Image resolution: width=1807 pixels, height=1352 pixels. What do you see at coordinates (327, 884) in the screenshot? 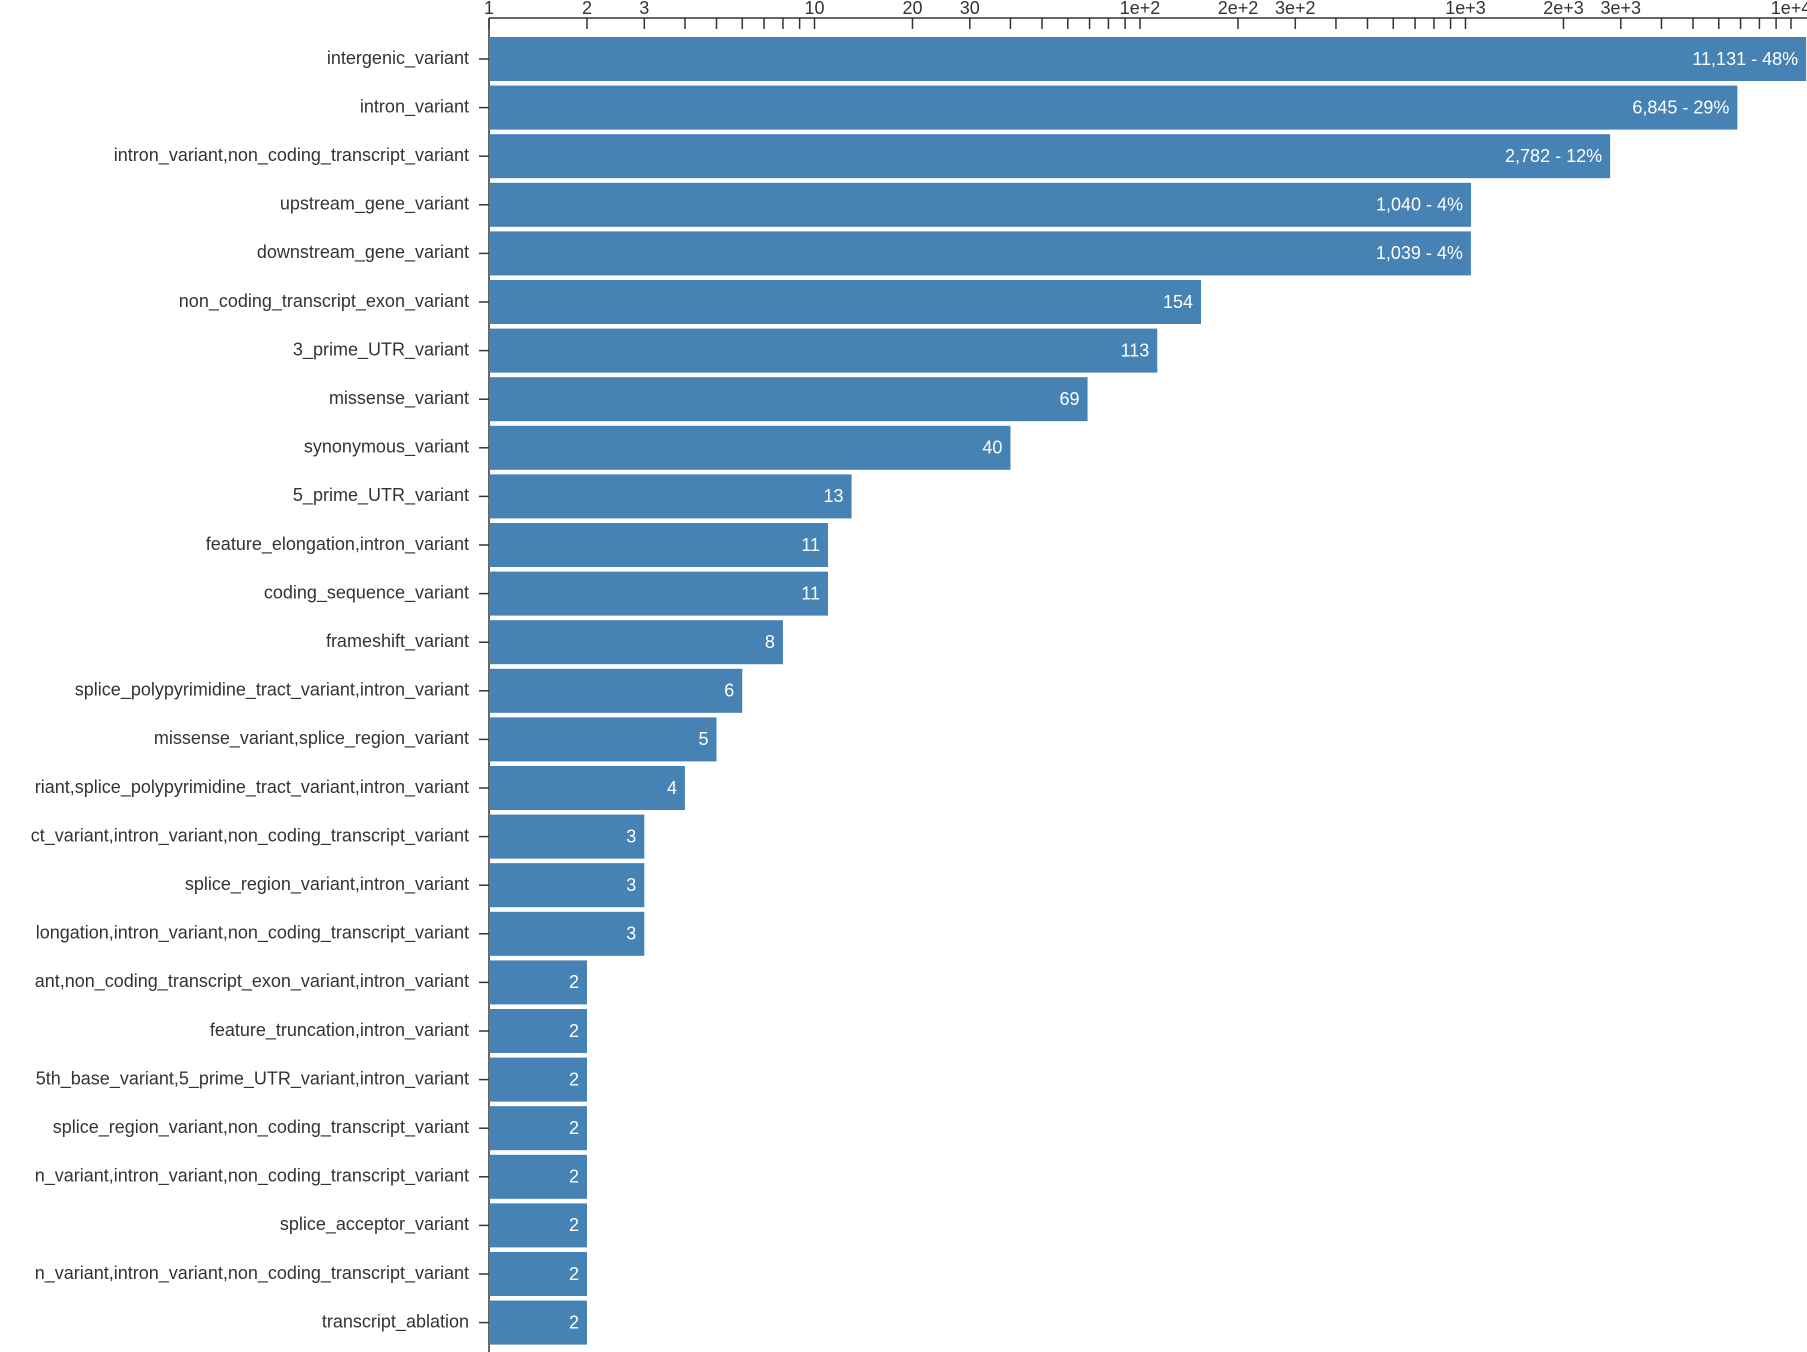
I see `y-tick-label: splice_region_variant,intron_variant` at bounding box center [327, 884].